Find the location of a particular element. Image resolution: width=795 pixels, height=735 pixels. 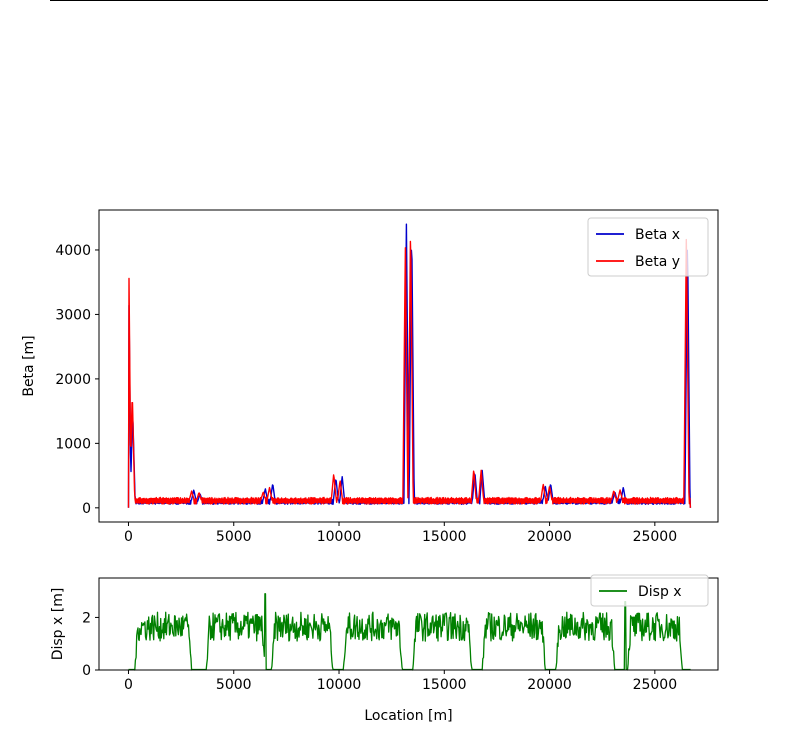

disp-x-tick-label: 10000 is located at coordinates (339, 685).